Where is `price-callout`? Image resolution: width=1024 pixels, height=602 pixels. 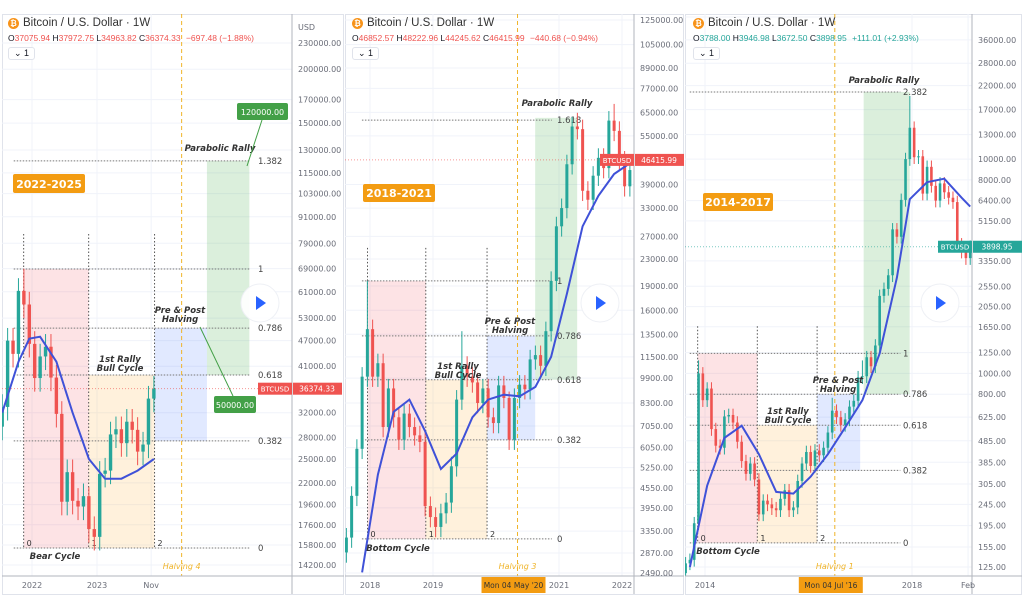
price-callout is located at coordinates (262, 111).